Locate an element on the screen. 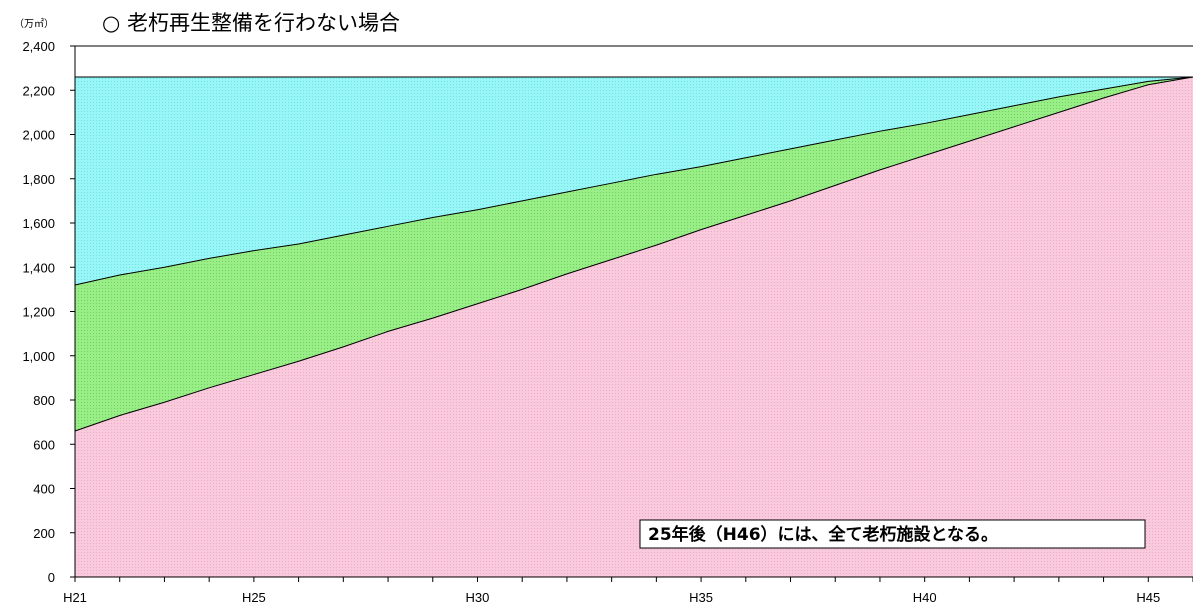  y-tick-label: 200 is located at coordinates (44, 533).